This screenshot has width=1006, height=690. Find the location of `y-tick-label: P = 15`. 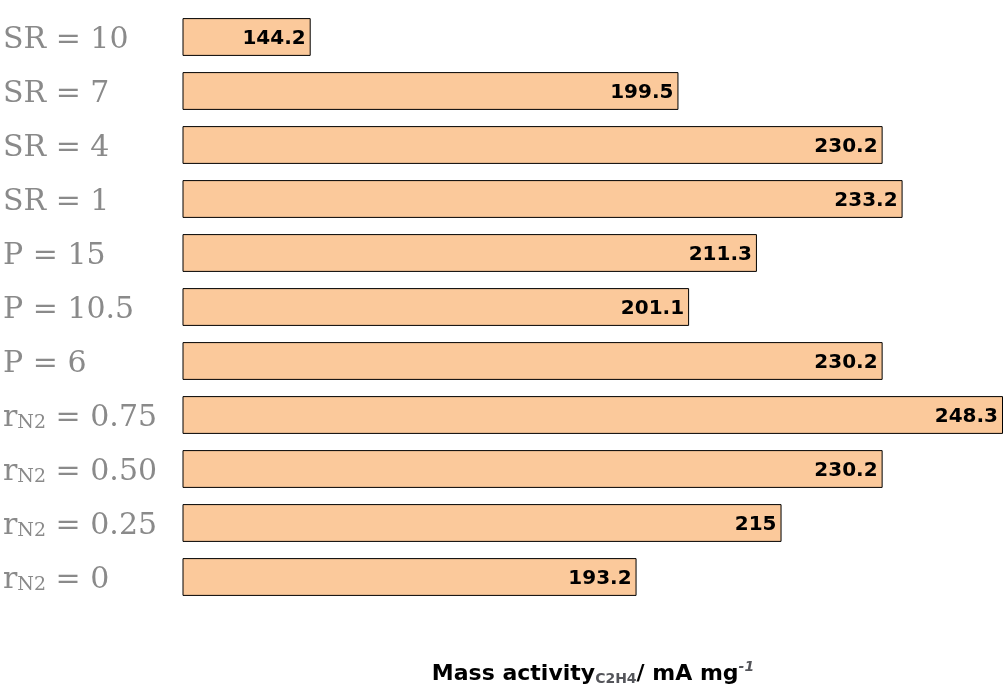

y-tick-label: P = 15 is located at coordinates (54, 253).